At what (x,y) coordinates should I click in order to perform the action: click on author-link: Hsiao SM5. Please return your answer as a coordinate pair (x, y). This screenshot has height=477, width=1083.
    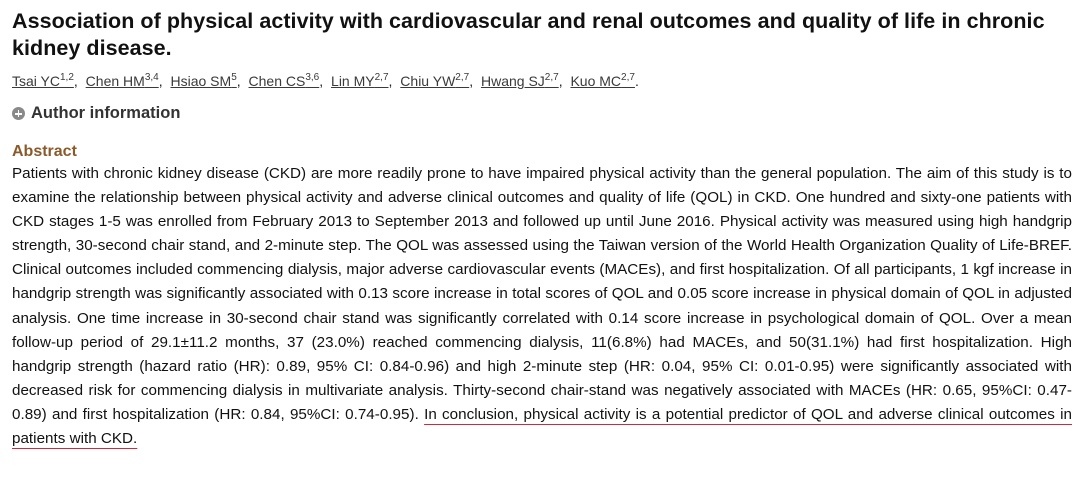
    Looking at the image, I should click on (203, 81).